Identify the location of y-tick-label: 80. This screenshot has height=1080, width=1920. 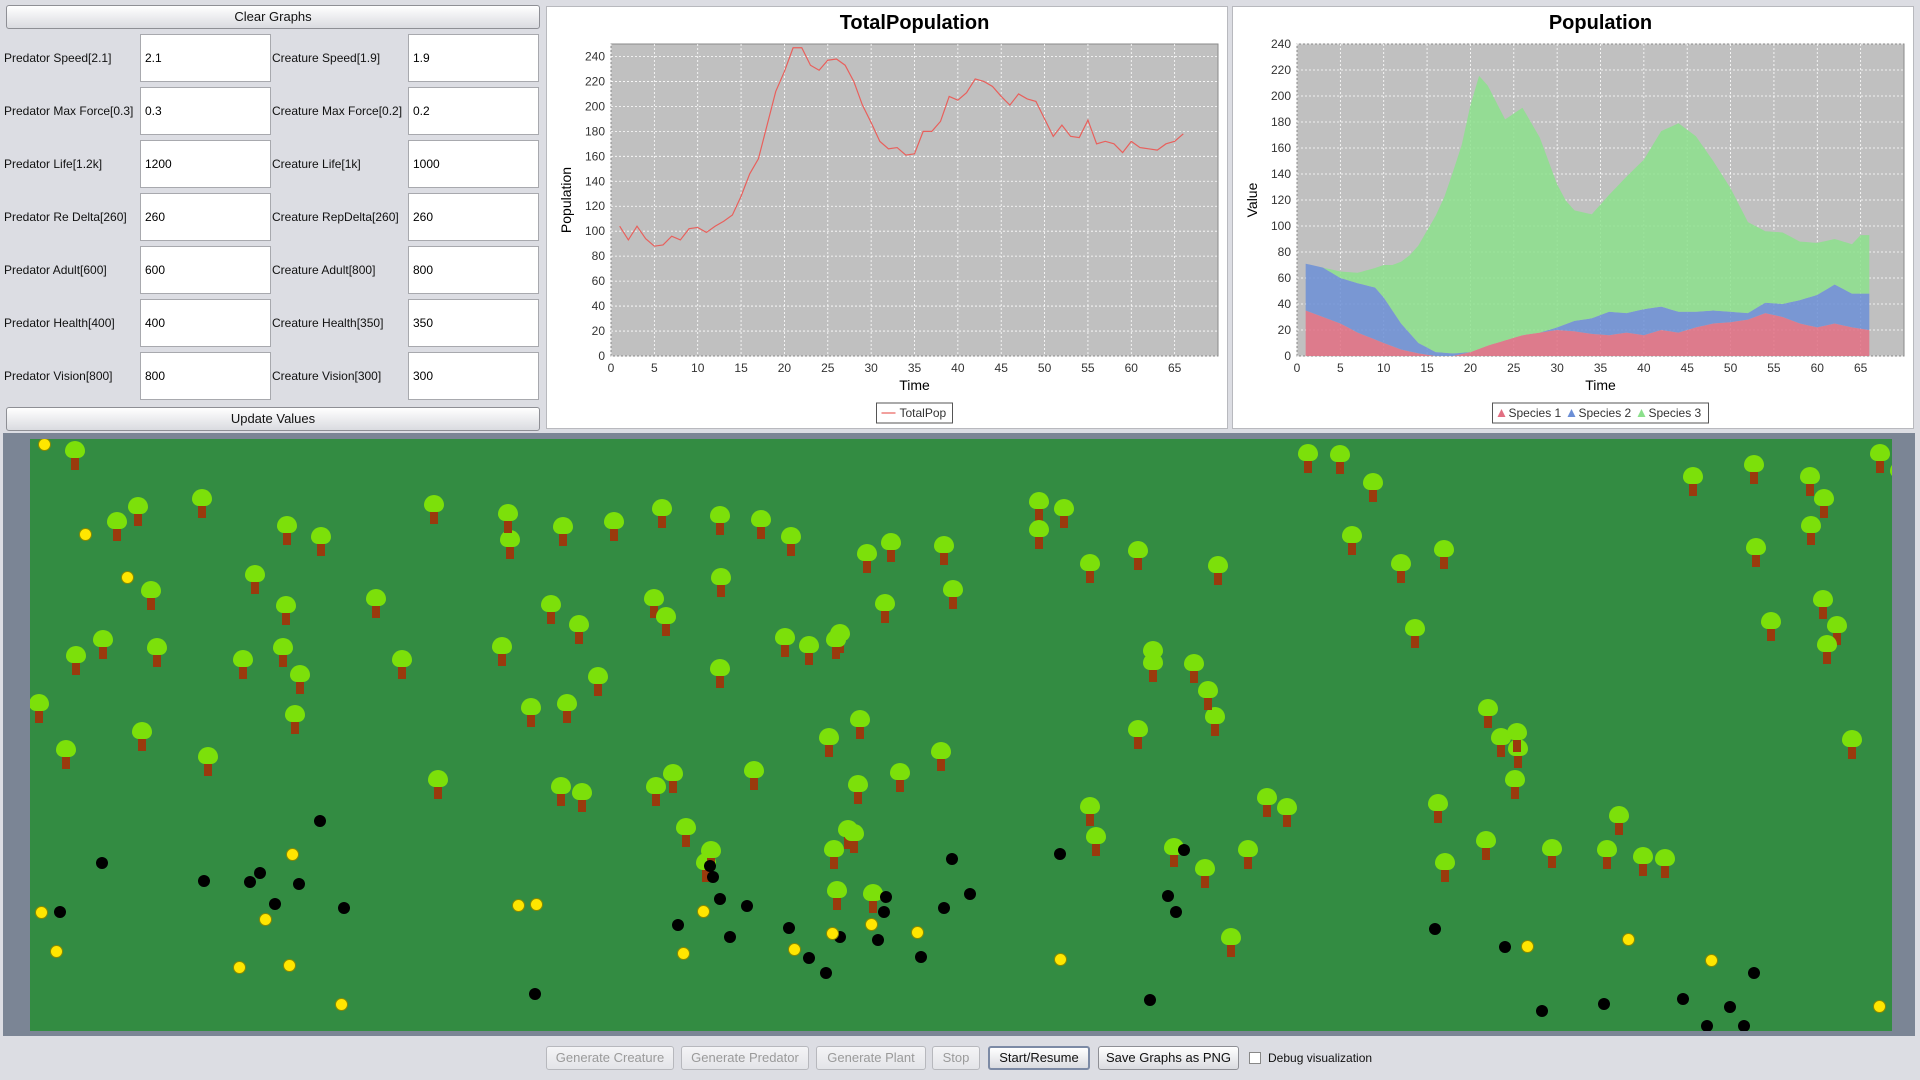
(1285, 252).